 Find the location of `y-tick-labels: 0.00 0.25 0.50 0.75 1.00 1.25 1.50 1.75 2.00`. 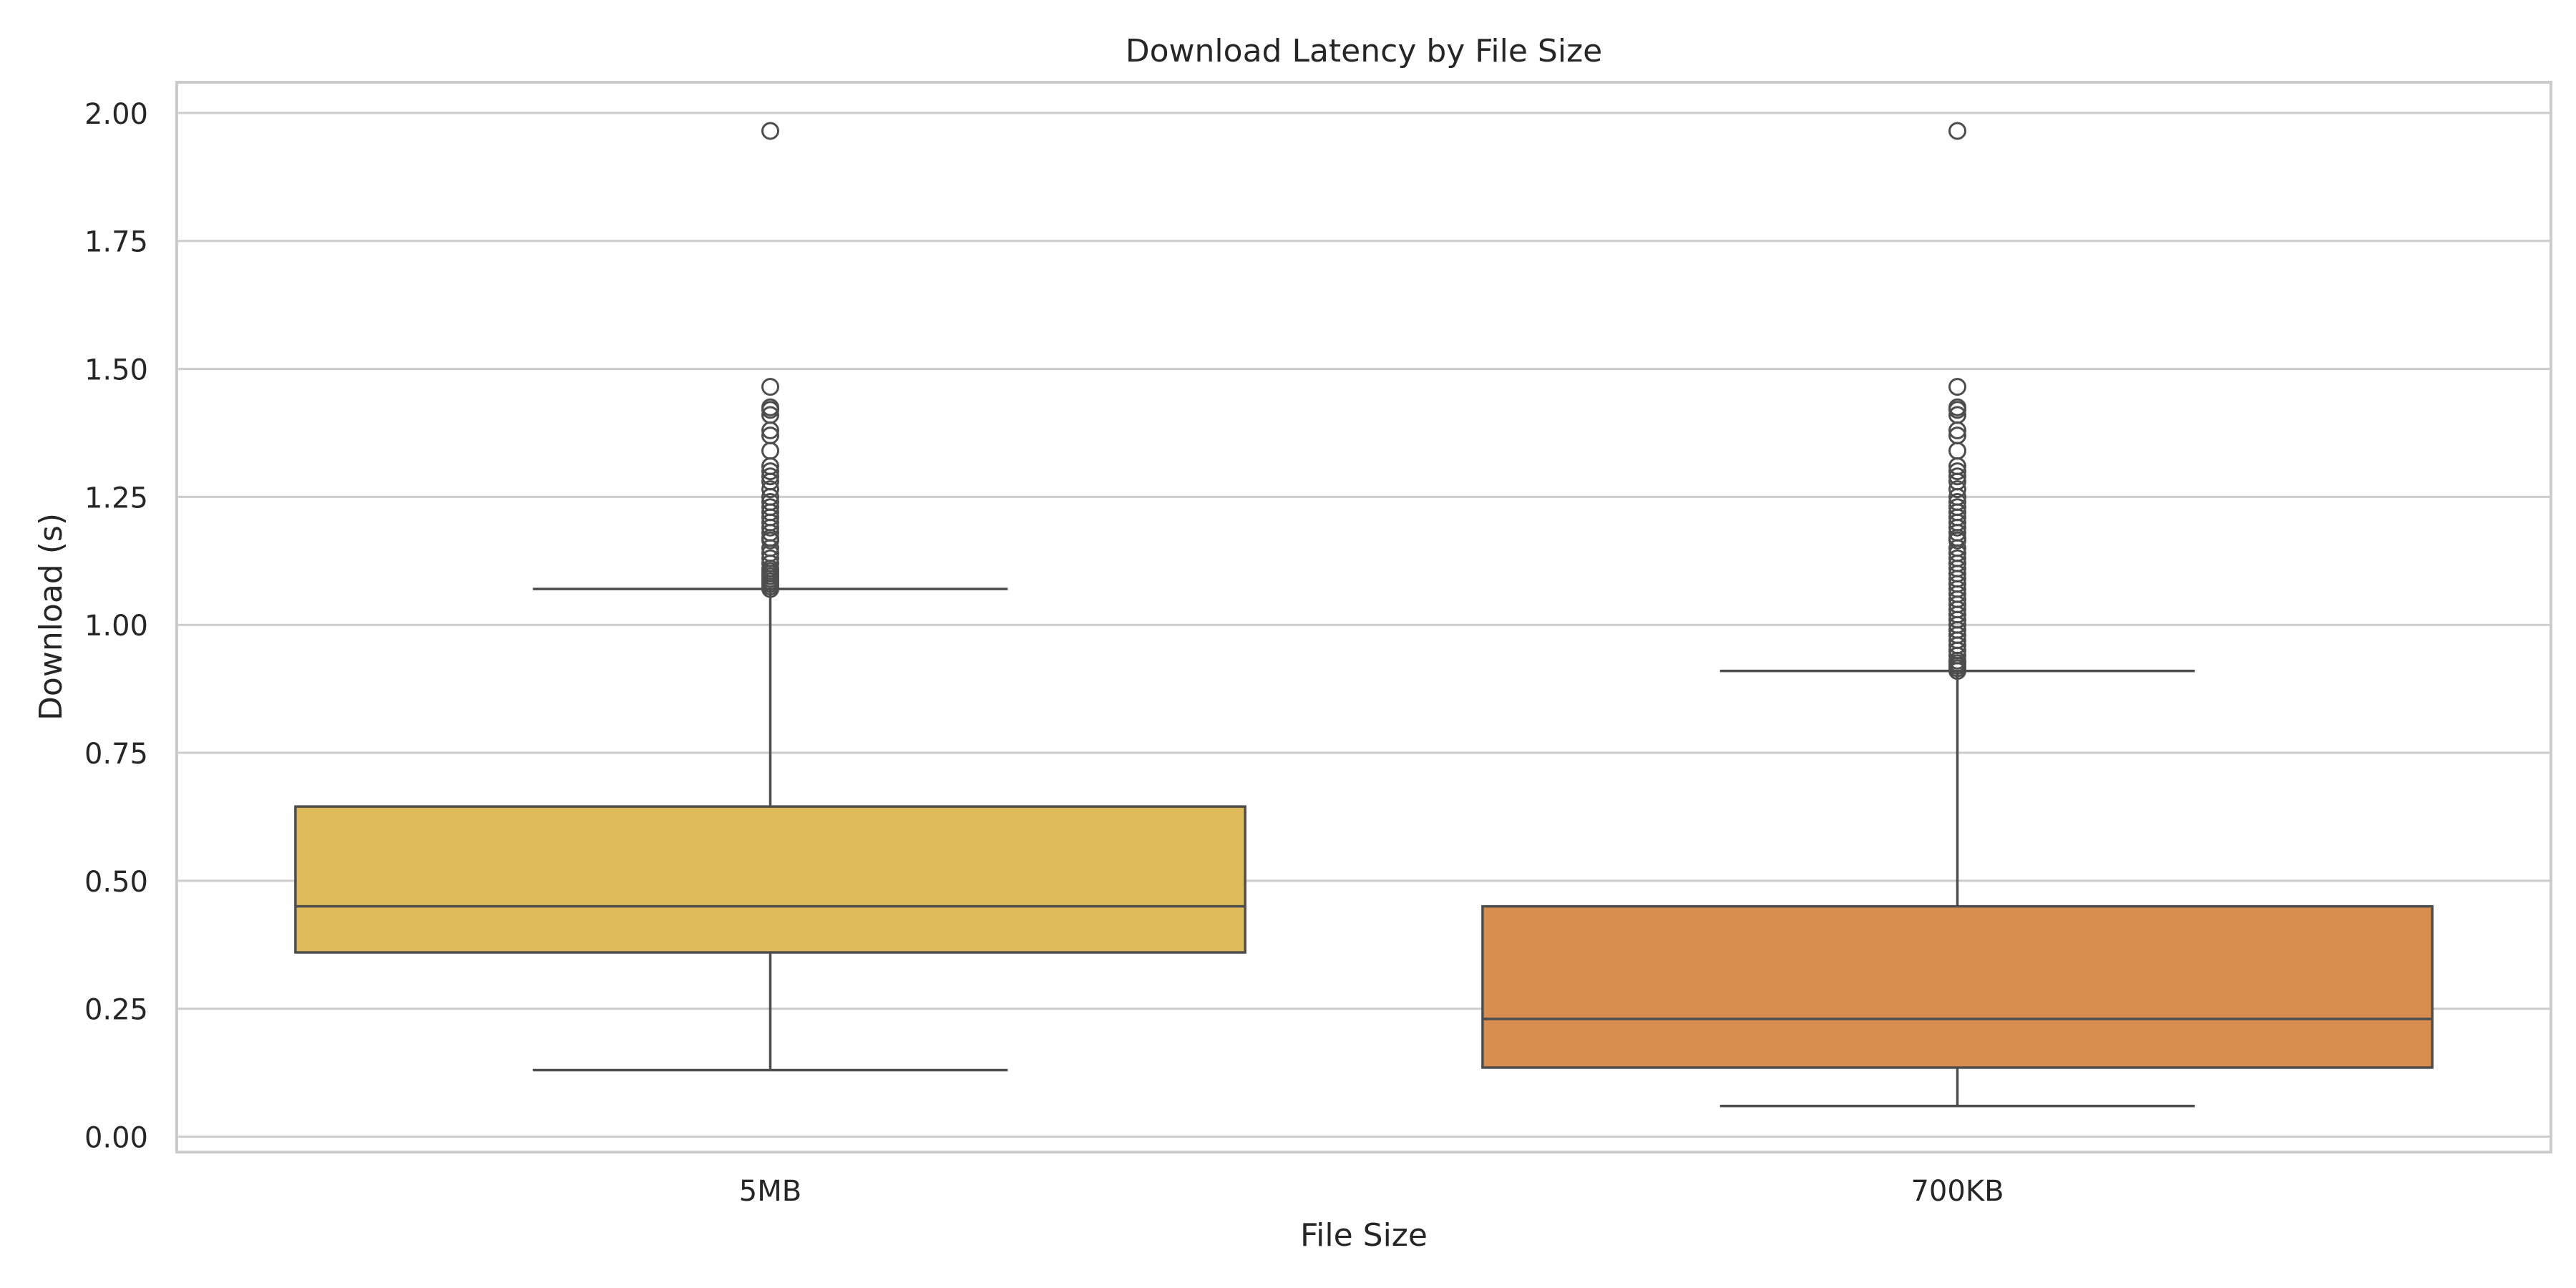

y-tick-labels: 0.00 0.25 0.50 0.75 1.00 1.25 1.50 1.75 2.00 is located at coordinates (116, 626).